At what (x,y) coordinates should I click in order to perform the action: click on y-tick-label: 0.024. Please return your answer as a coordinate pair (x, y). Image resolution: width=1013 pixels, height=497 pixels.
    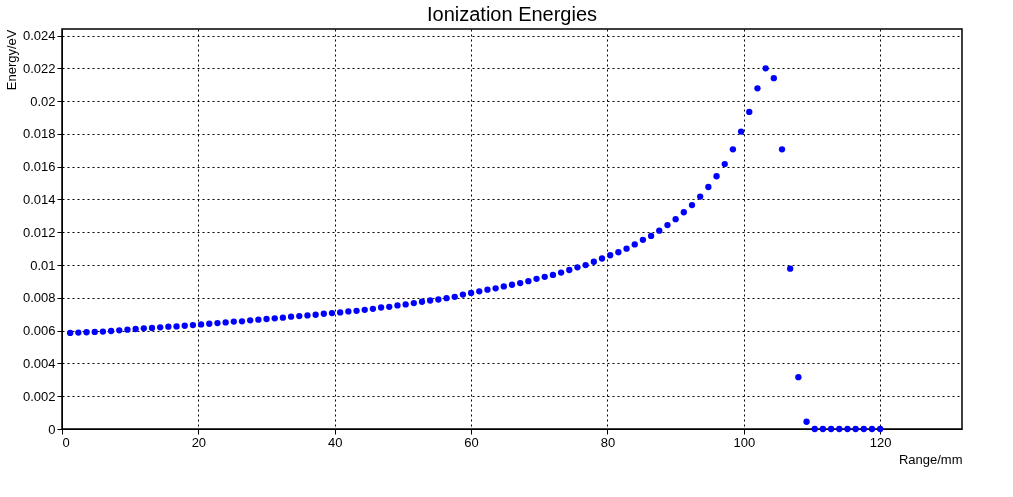
    Looking at the image, I should click on (39, 36).